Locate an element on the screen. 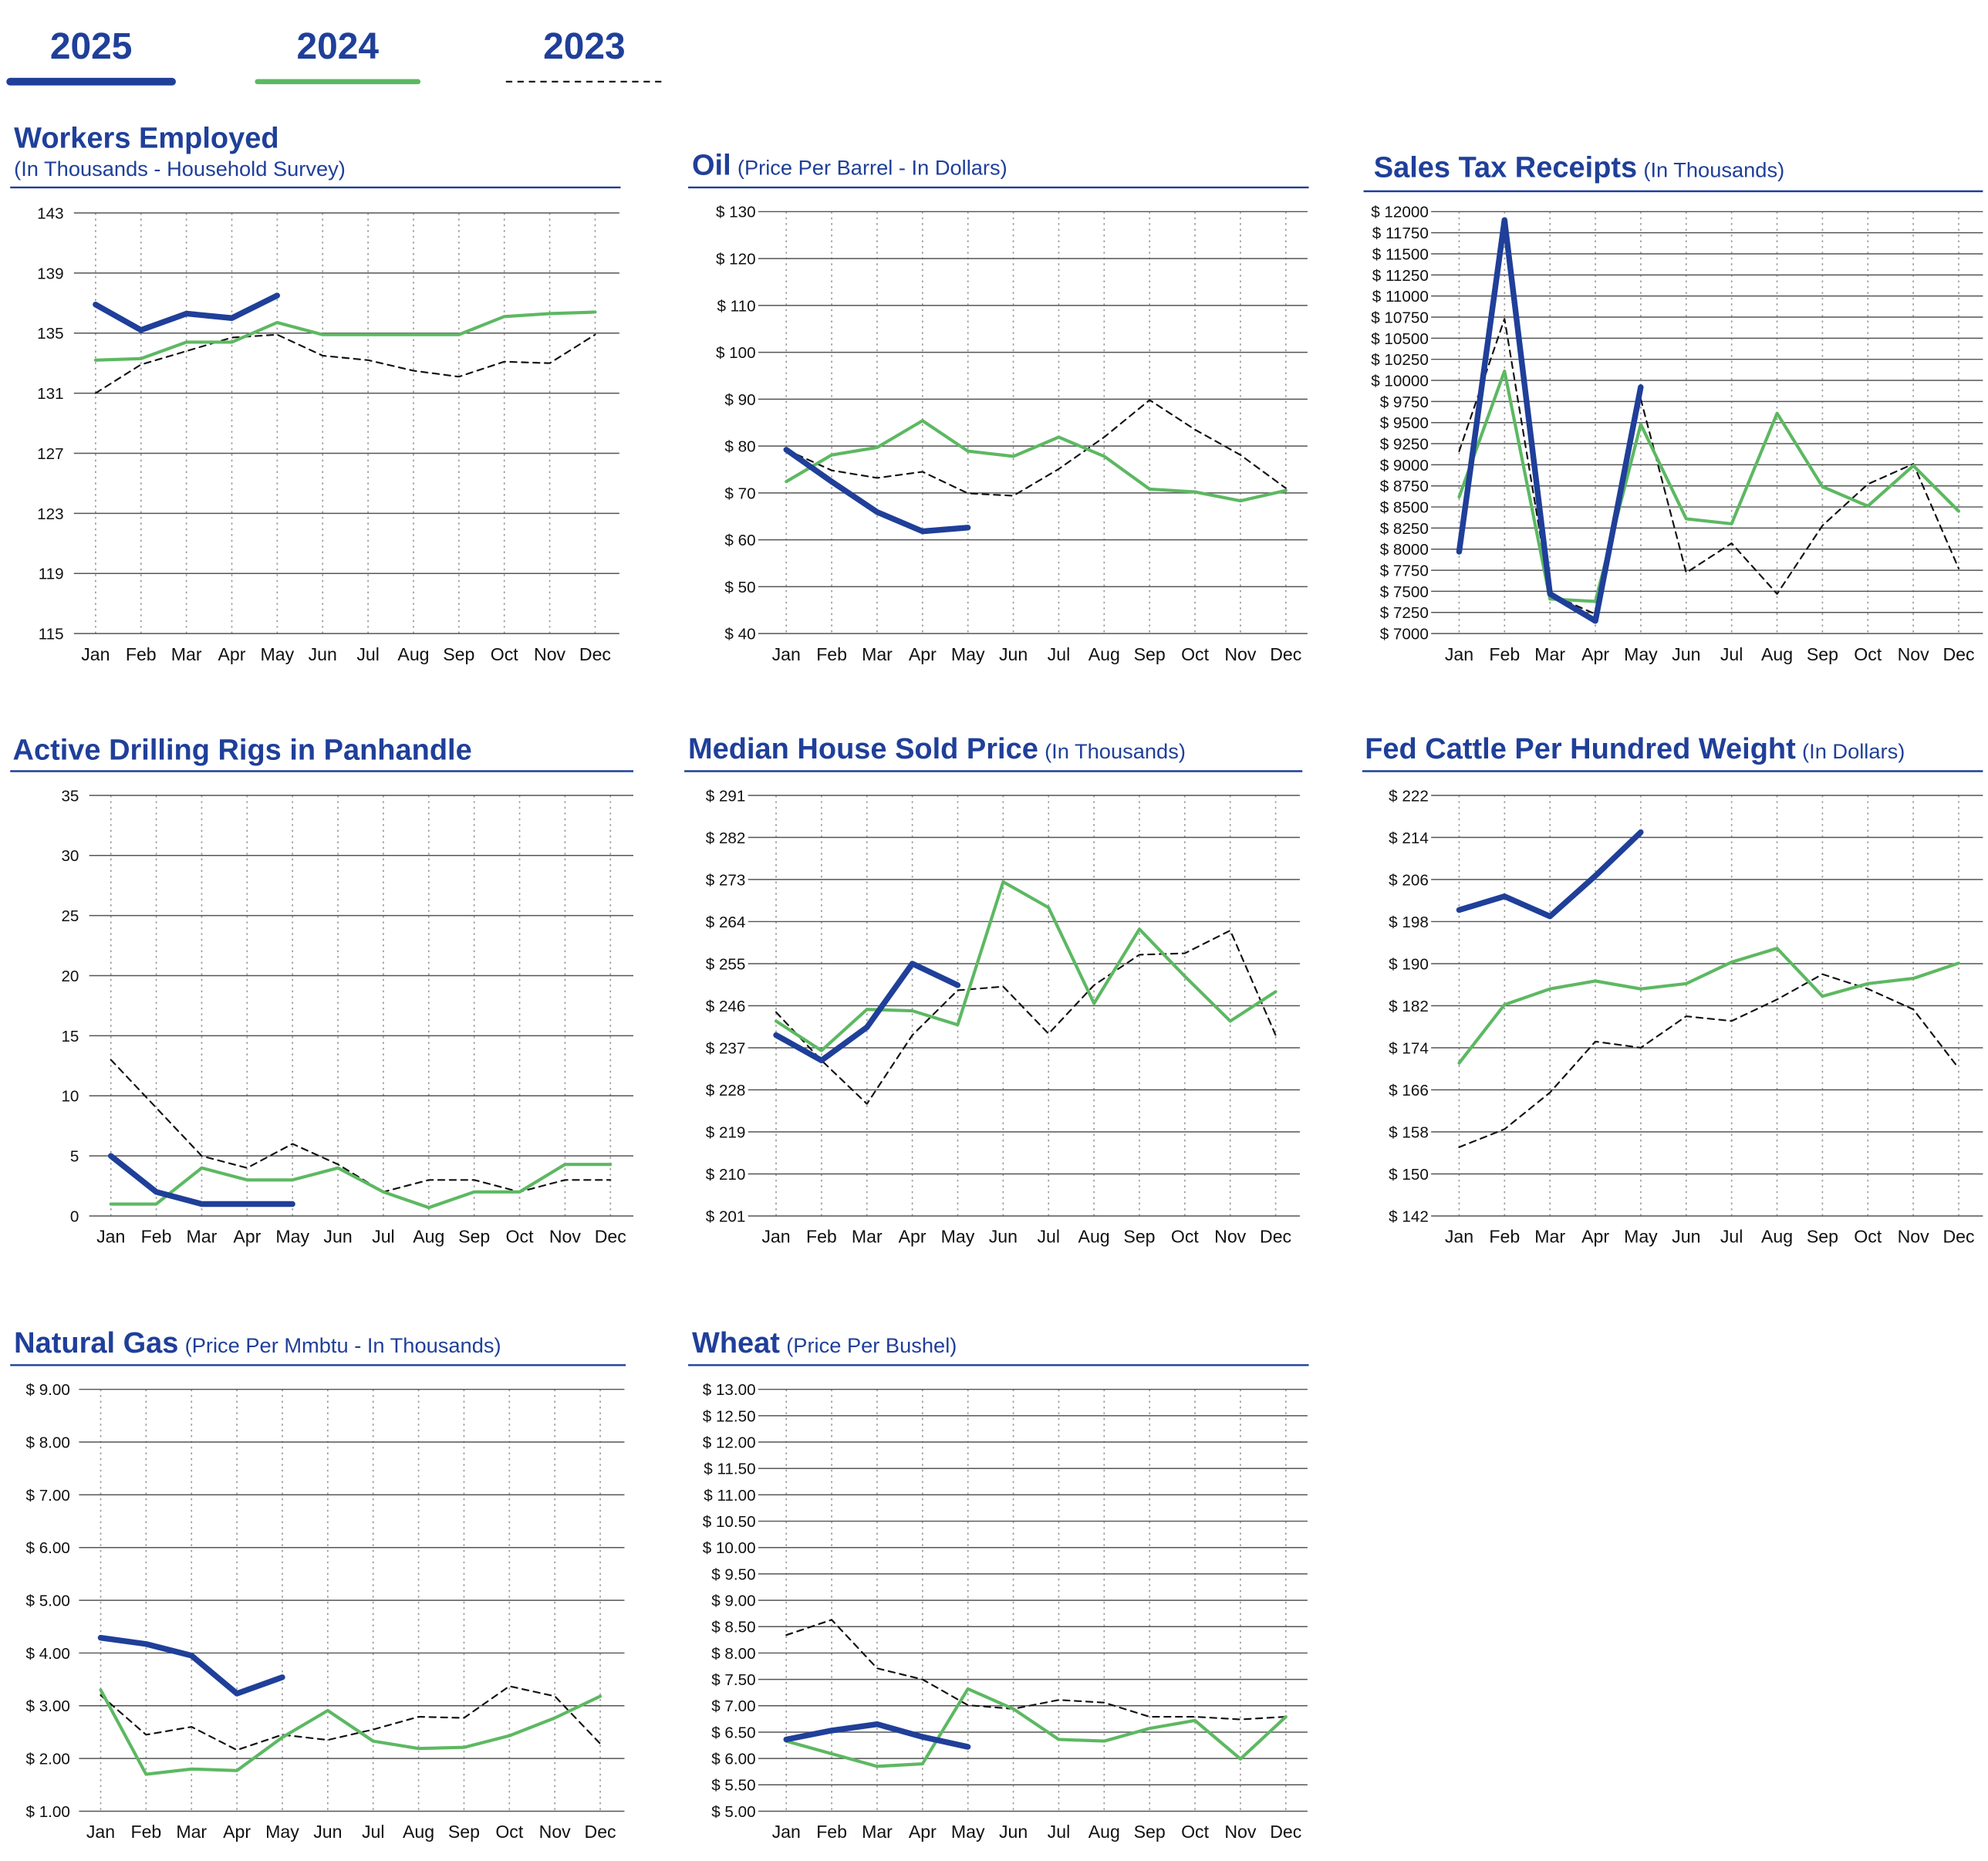  y-tick-label: $ 90 is located at coordinates (739, 400).